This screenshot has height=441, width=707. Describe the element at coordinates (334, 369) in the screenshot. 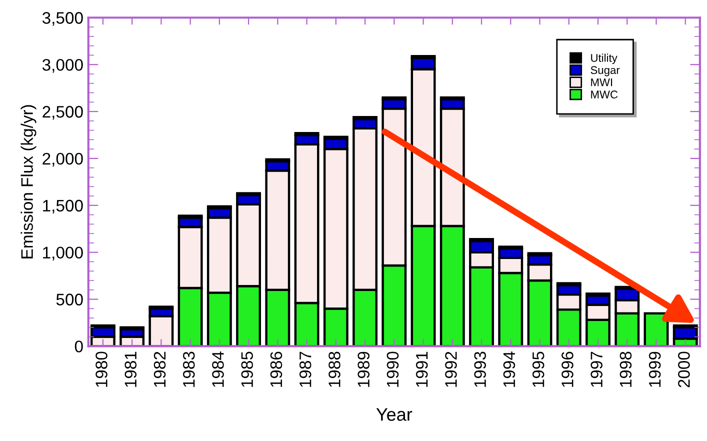

I see `x-tick-label: 1988` at that location.